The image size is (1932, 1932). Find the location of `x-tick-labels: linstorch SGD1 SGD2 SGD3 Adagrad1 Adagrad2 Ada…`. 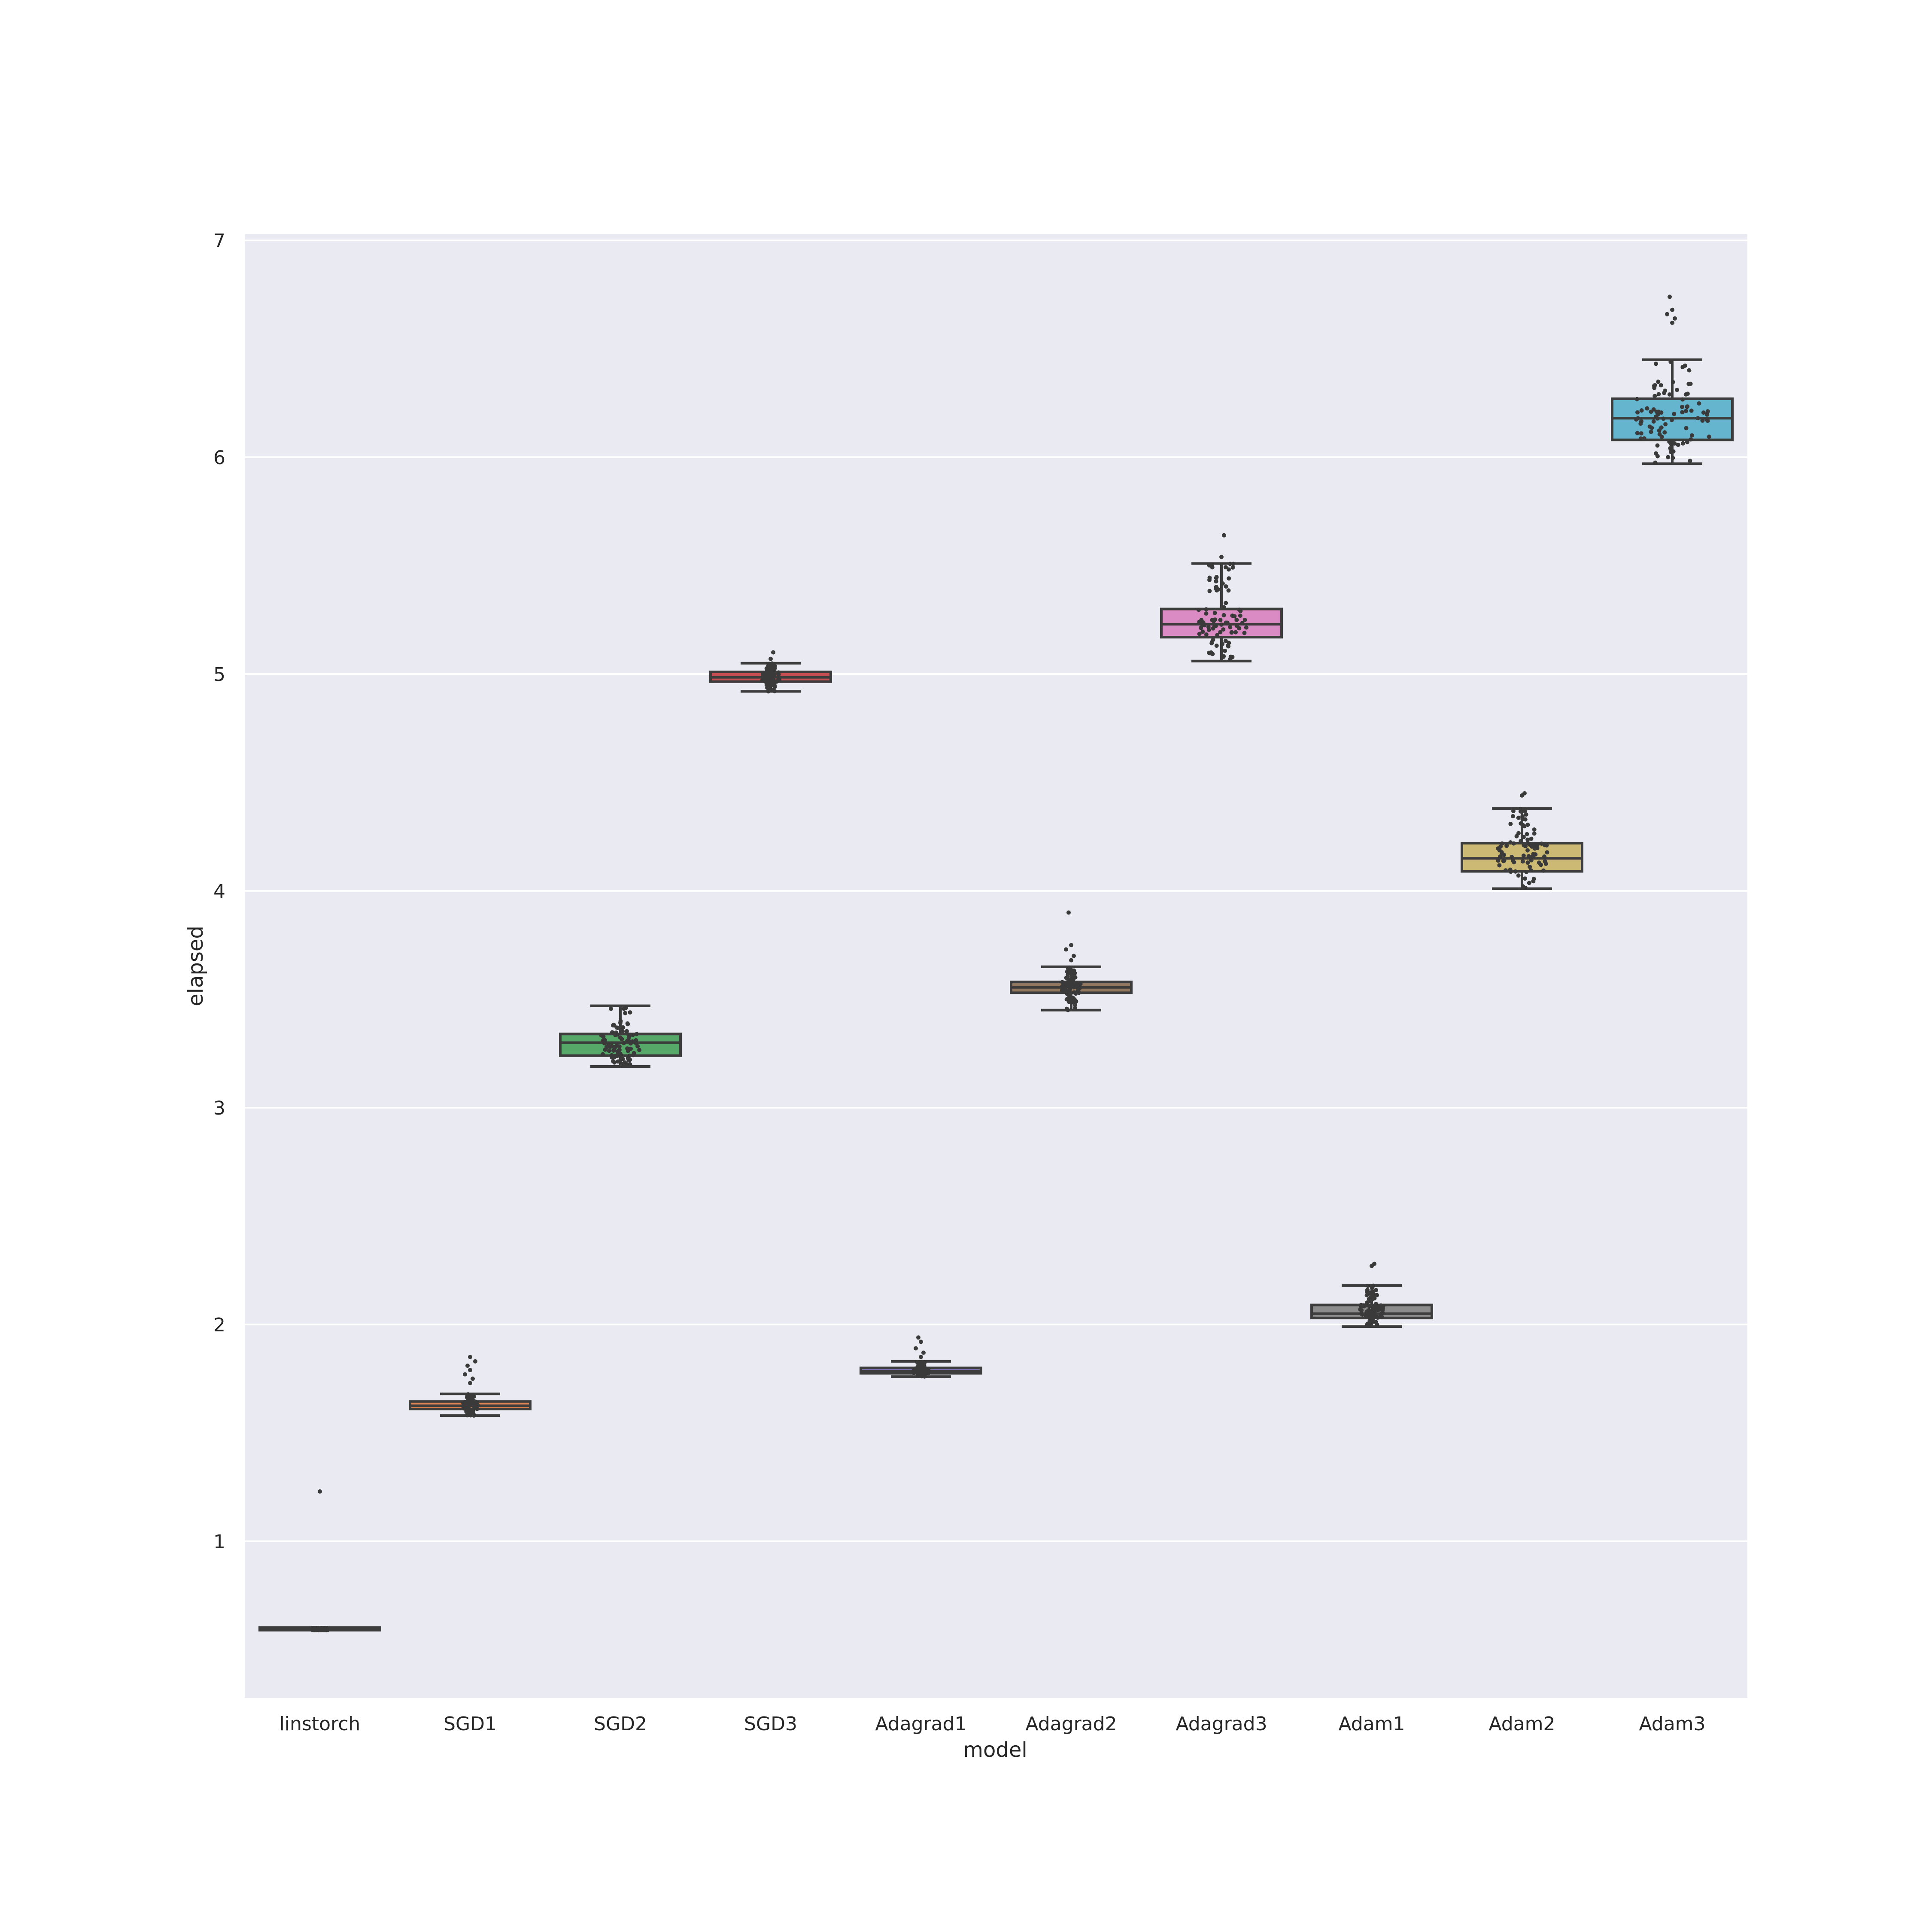

x-tick-labels: linstorch SGD1 SGD2 SGD3 Adagrad1 Adagrad2 Ada… is located at coordinates (992, 1724).